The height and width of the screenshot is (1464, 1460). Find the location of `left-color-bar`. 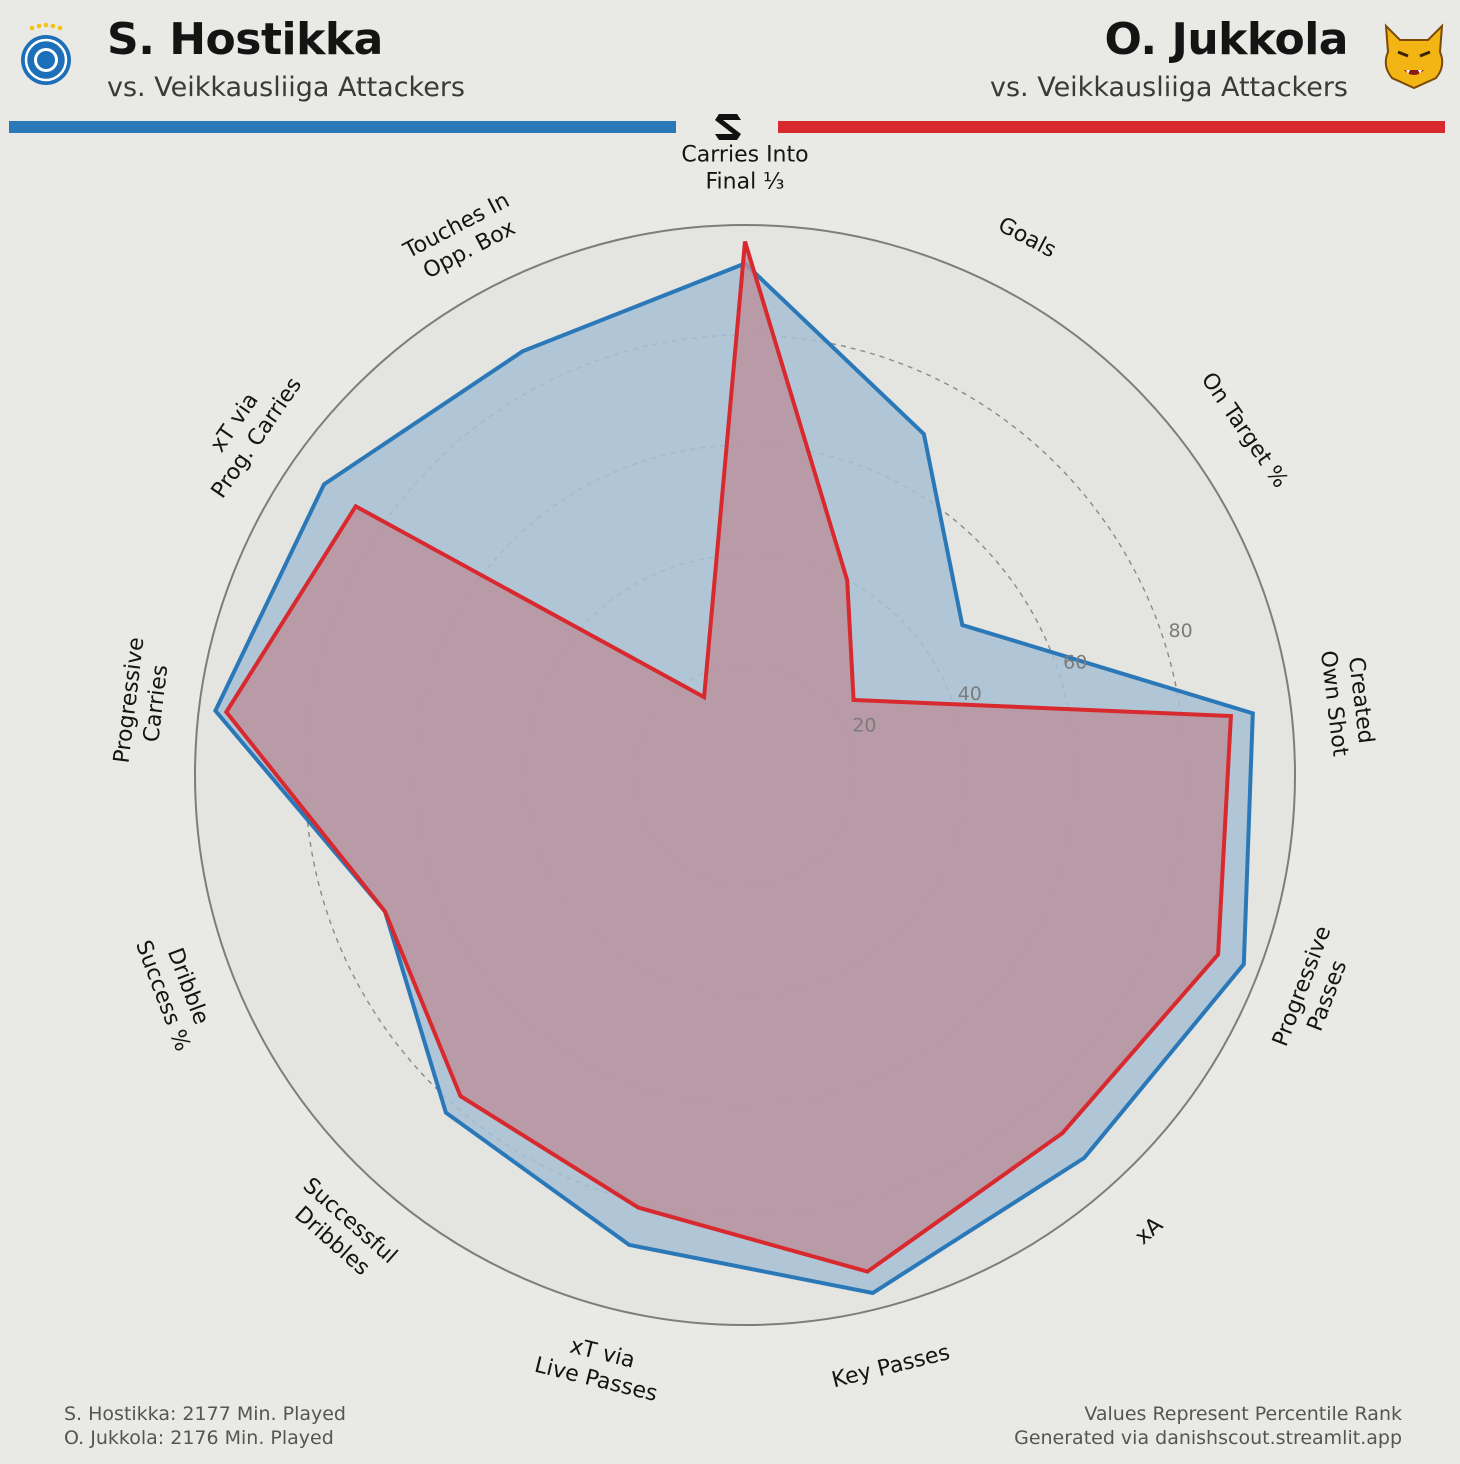

left-color-bar is located at coordinates (342, 127).